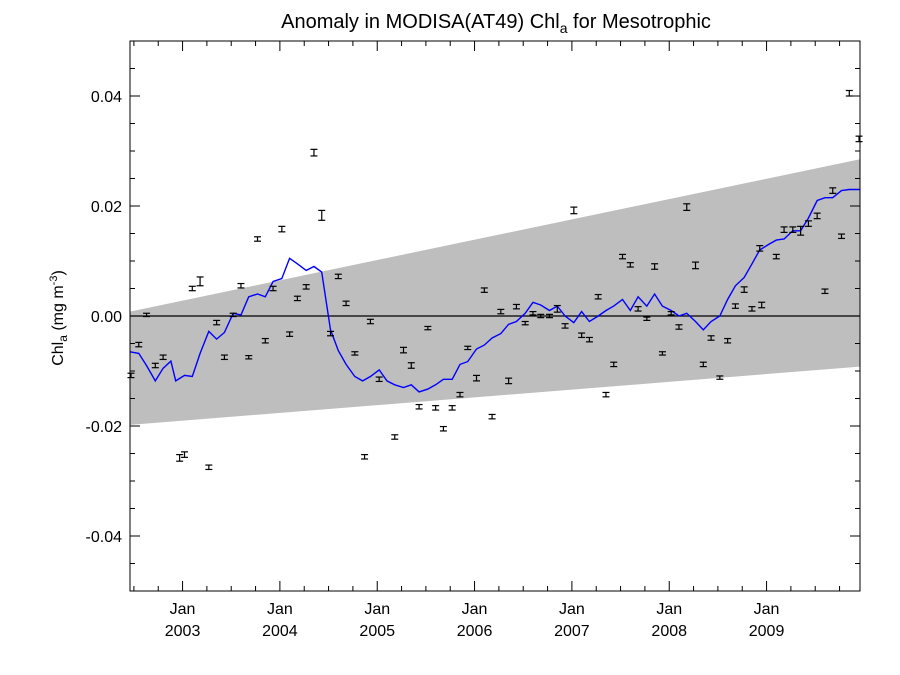  Describe the element at coordinates (63, 338) in the screenshot. I see `y-axis-label-subscript: a` at that location.